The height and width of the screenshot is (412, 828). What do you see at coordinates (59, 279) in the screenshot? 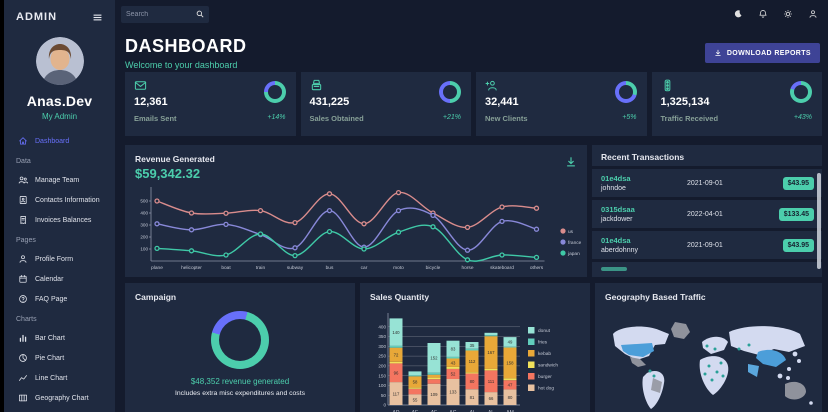
I see `sidebar-item-calendar: Calendar` at bounding box center [59, 279].